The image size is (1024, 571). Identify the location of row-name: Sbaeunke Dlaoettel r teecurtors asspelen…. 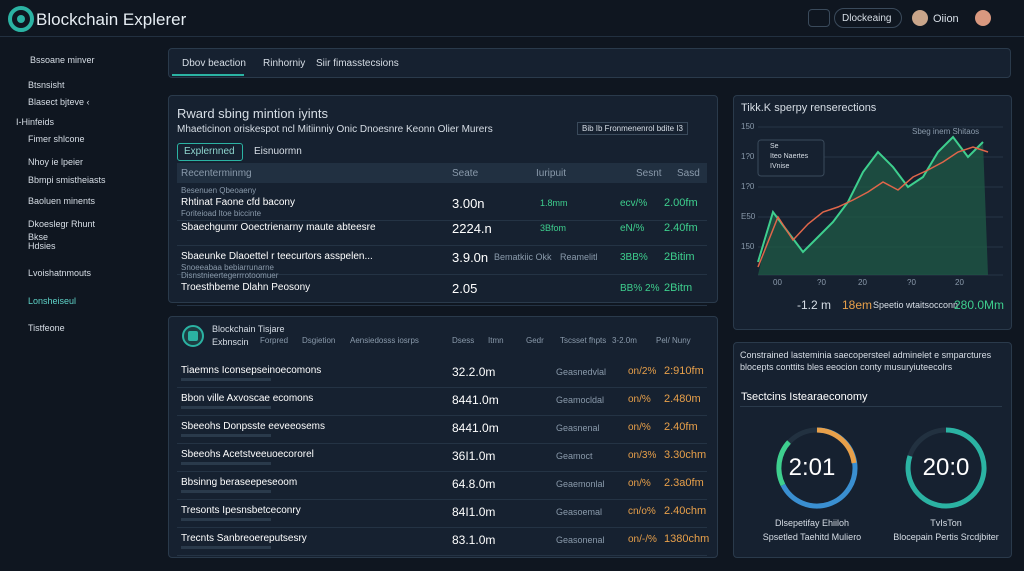
(277, 256).